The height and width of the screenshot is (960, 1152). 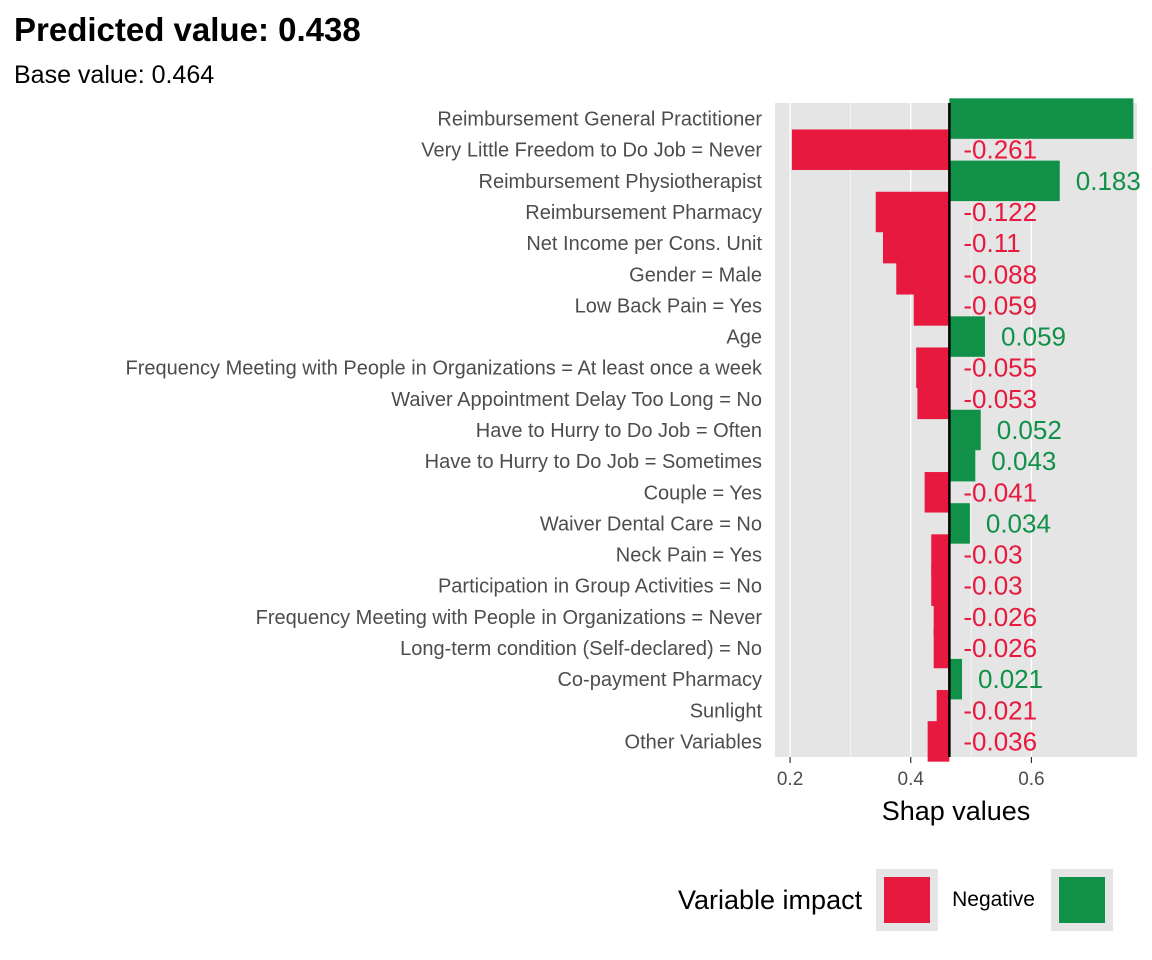 I want to click on category-label: Age, so click(x=744, y=338).